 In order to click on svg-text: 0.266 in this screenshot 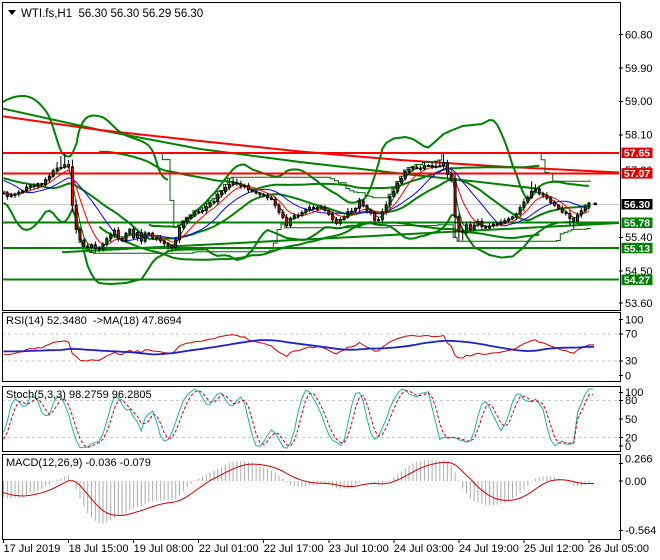, I will do `click(639, 459)`.